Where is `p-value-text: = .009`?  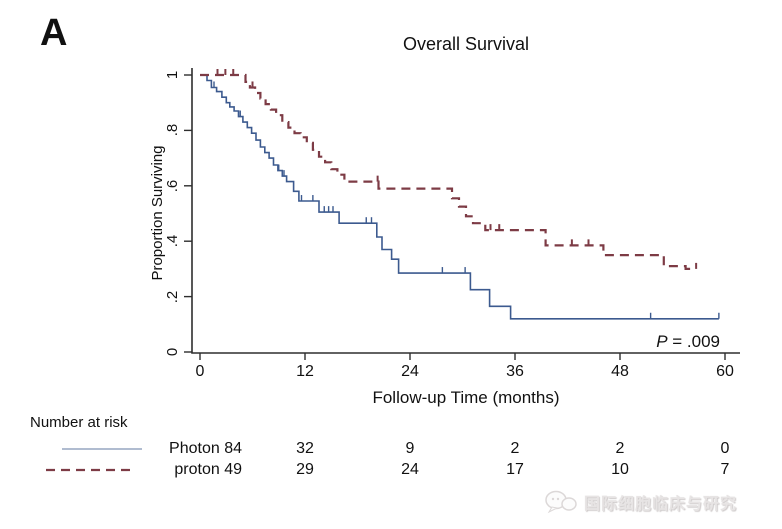 p-value-text: = .009 is located at coordinates (693, 341).